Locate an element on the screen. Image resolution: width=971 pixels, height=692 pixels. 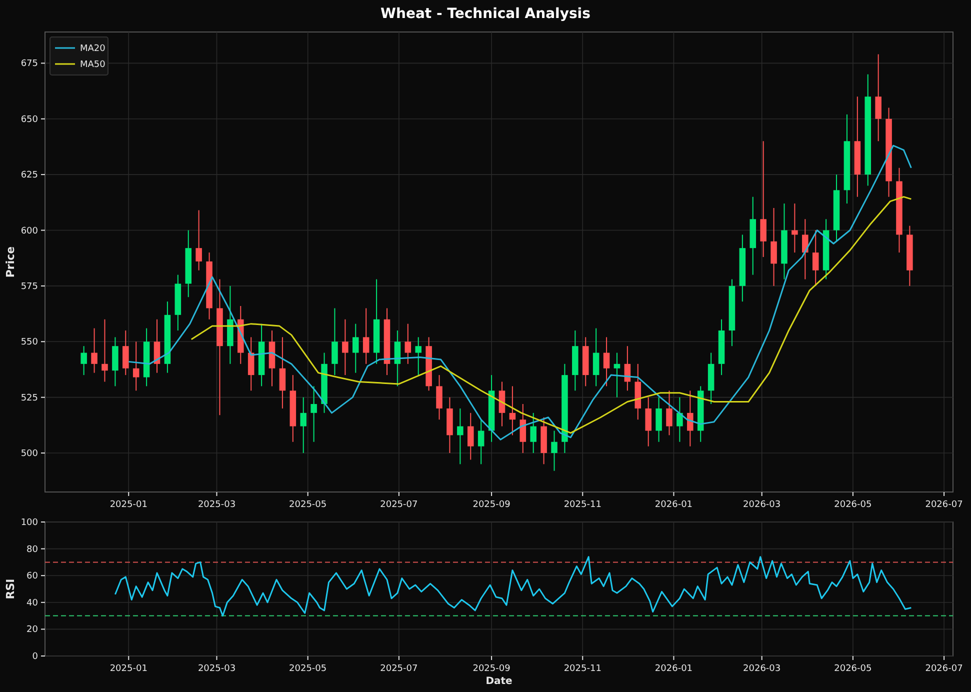
y-tick-label: 625 is located at coordinates (29, 175).